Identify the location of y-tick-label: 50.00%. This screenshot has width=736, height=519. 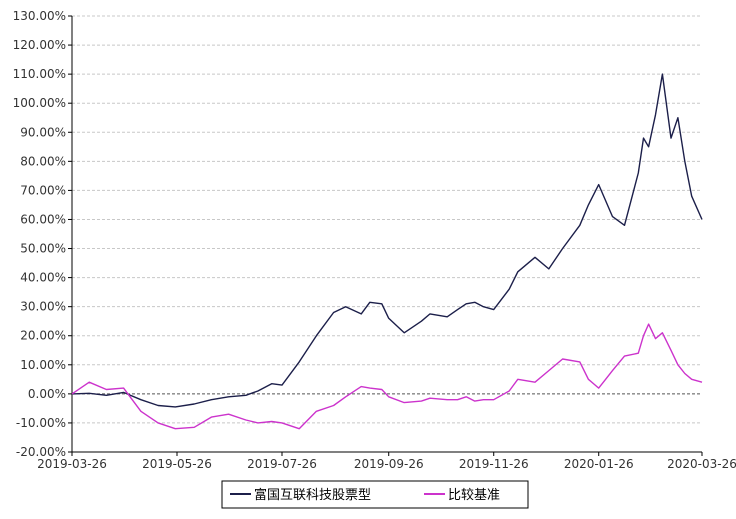
(43, 249).